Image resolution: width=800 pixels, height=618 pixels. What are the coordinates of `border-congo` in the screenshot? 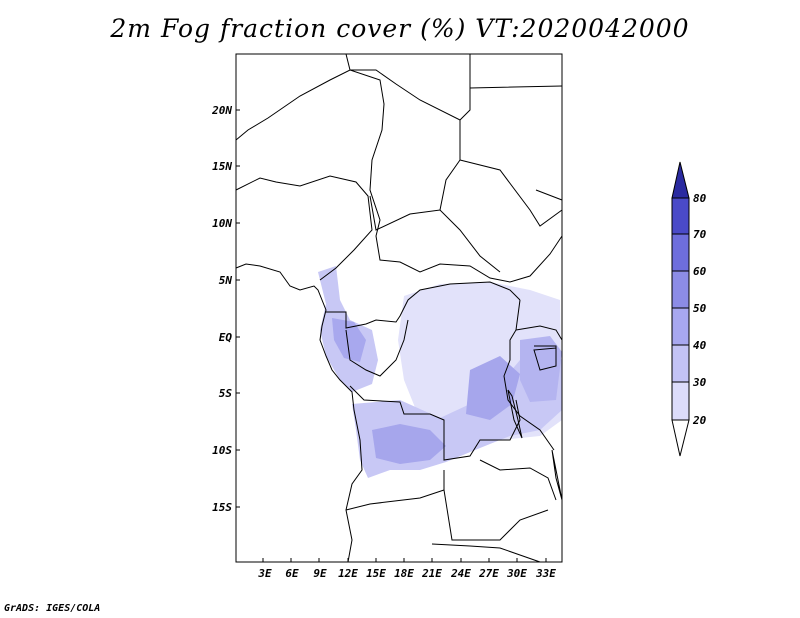 It's located at (377, 348).